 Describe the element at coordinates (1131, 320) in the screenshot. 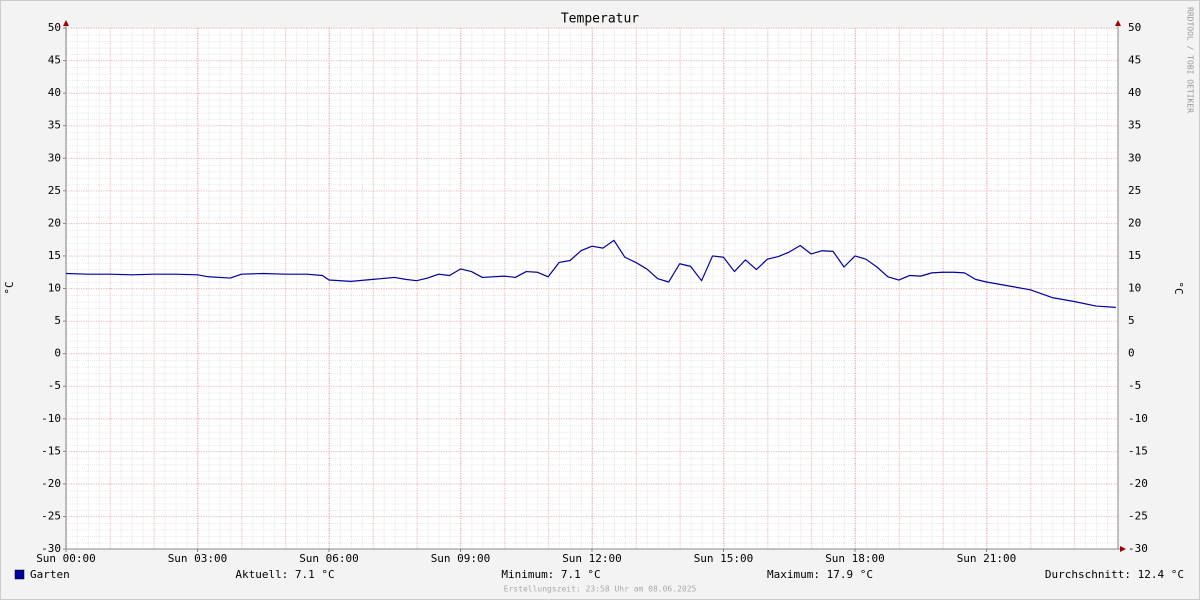

I see `y2-tick-label: 5` at that location.